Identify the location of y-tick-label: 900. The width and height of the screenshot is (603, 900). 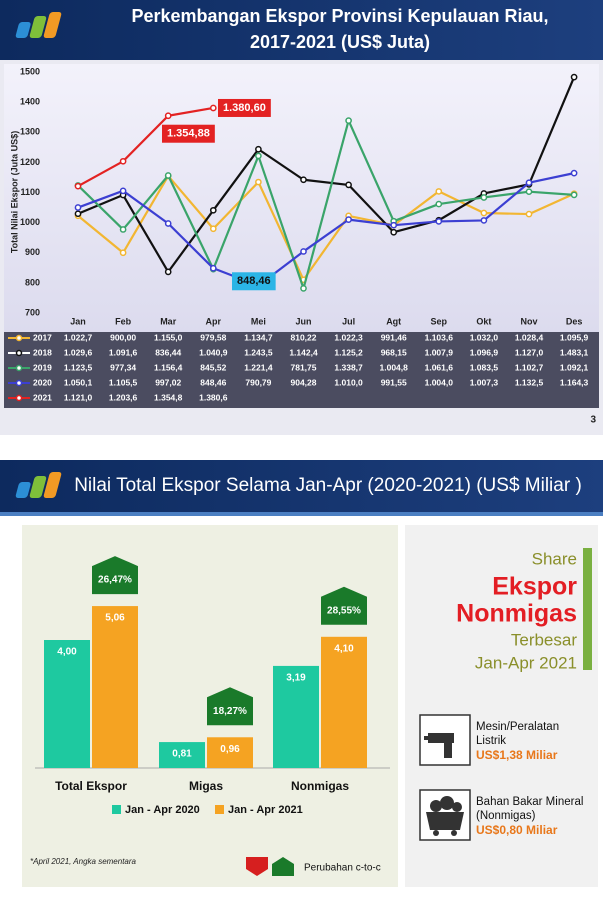
(32, 252).